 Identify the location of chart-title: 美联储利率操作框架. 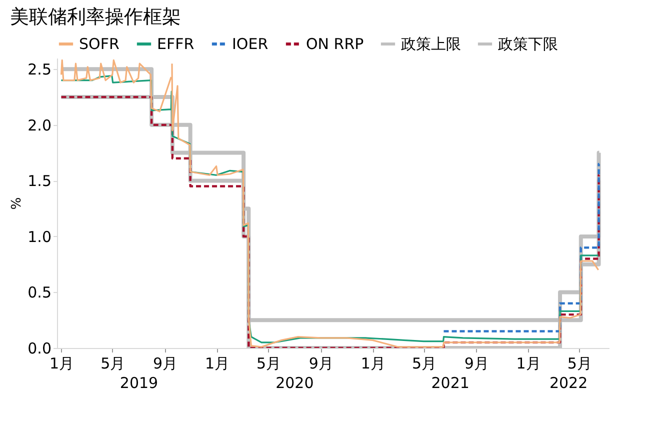
(96, 17).